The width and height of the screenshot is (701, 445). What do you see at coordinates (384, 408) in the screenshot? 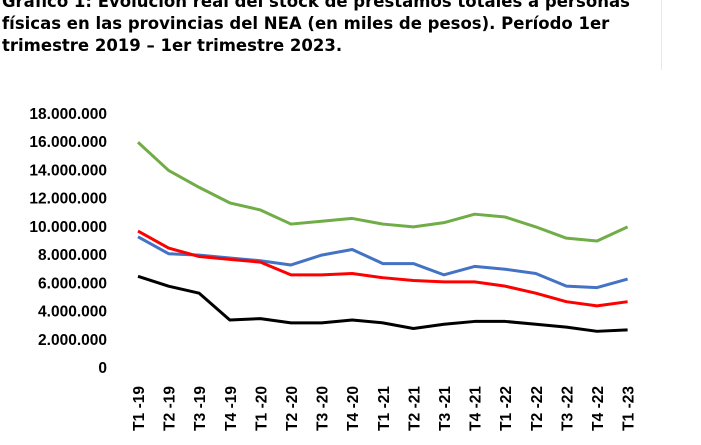
I see `x-tick-label: T1 -21` at bounding box center [384, 408].